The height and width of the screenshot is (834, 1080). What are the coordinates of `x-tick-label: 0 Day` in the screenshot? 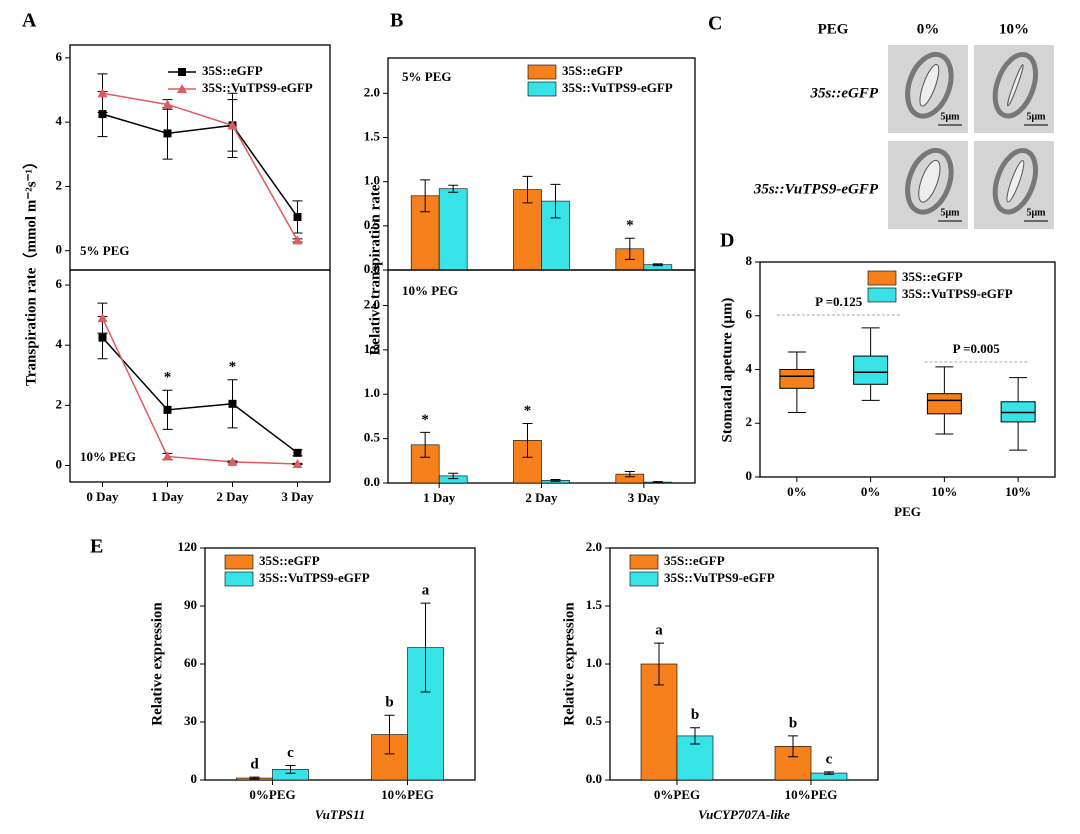 It's located at (102, 496).